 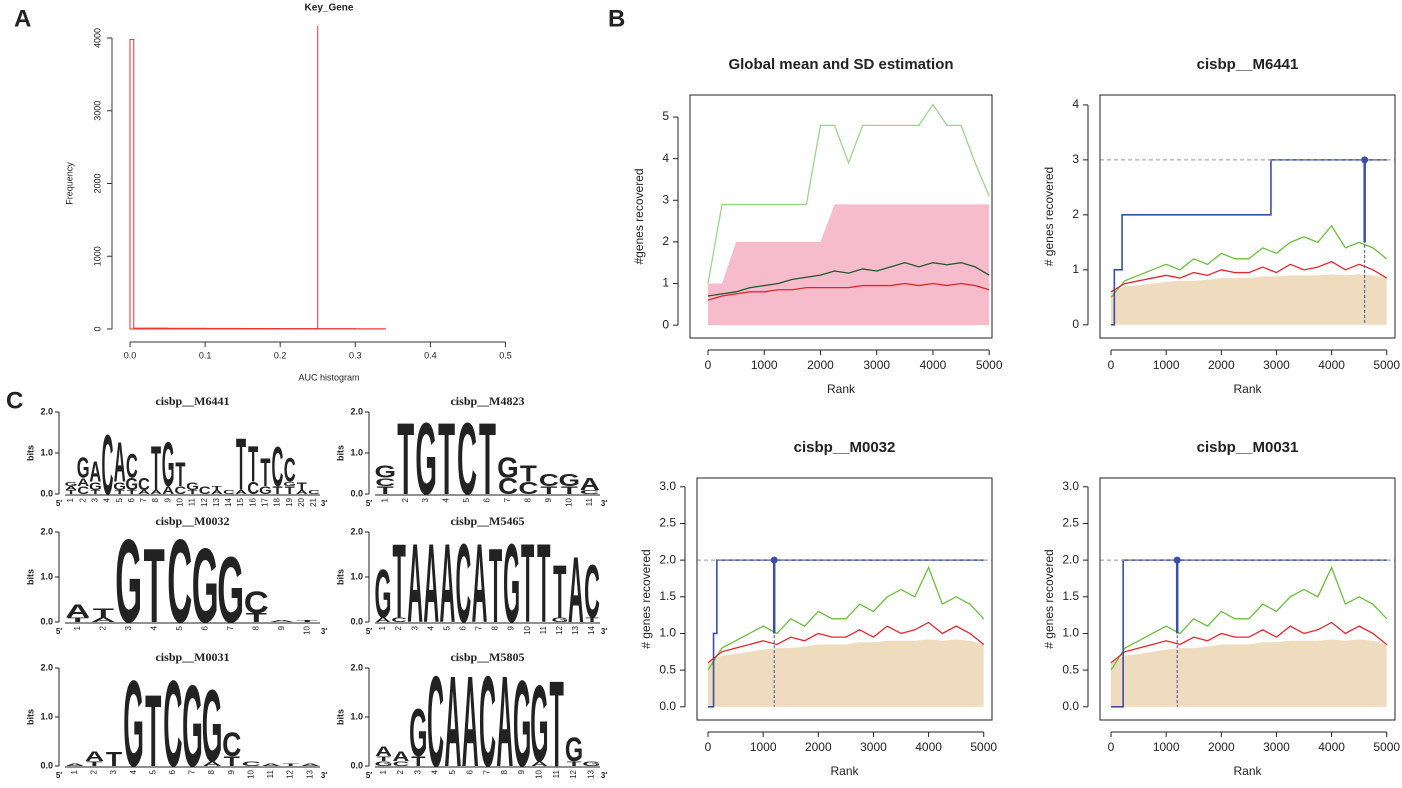 I want to click on chart-title: cisbp__M6441, so click(x=1248, y=64).